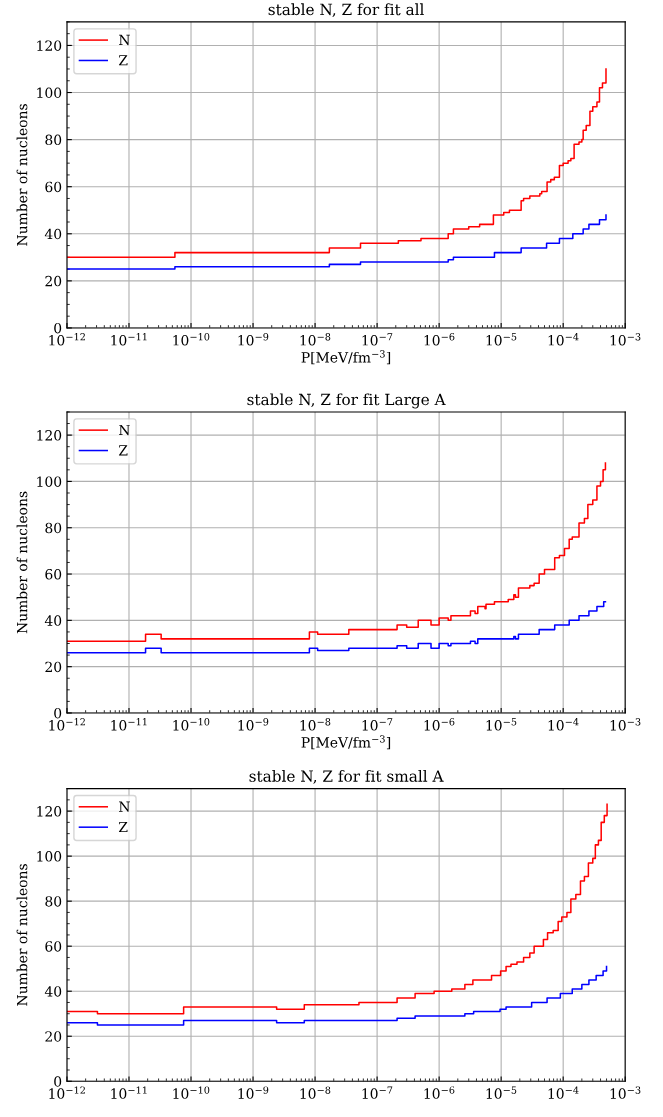  What do you see at coordinates (346, 777) in the screenshot?
I see `chart-title: stable N, Z for fit small A` at bounding box center [346, 777].